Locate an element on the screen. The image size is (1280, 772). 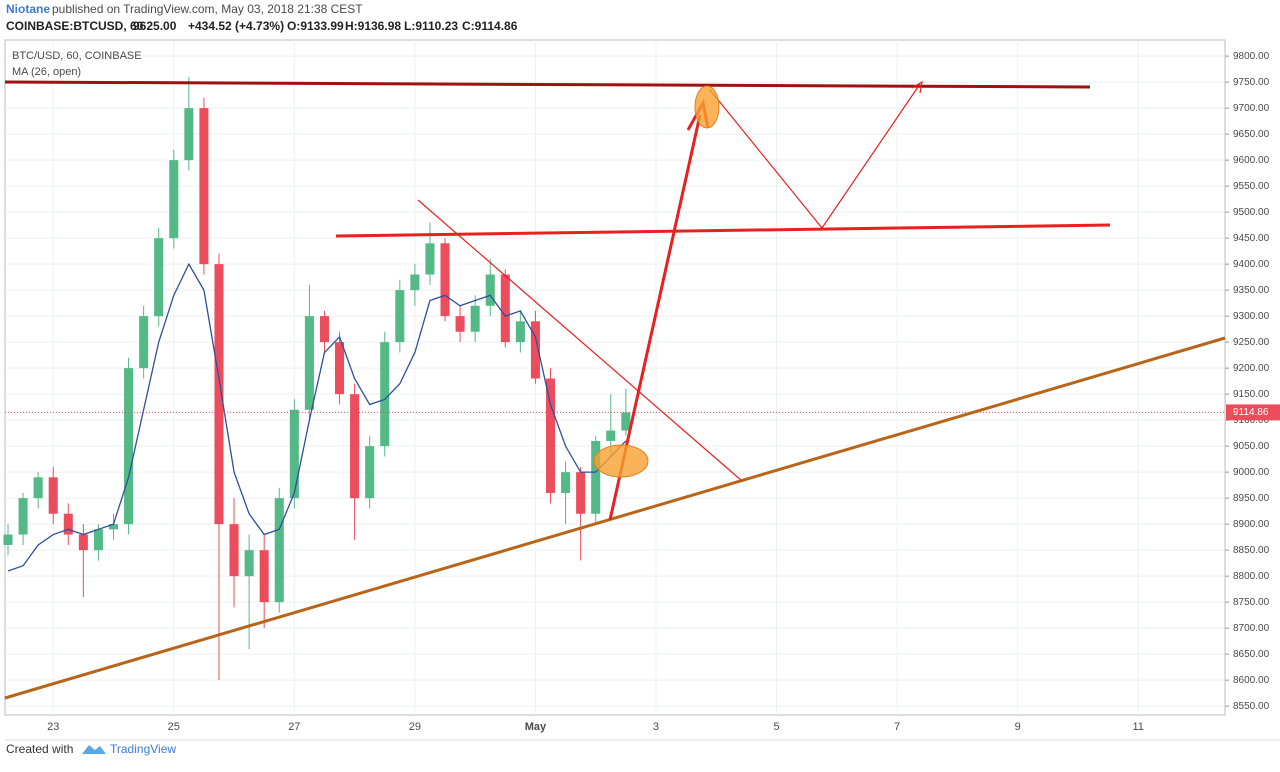
legend-title: BTC/USD, 60, COINBASE is located at coordinates (77, 56).